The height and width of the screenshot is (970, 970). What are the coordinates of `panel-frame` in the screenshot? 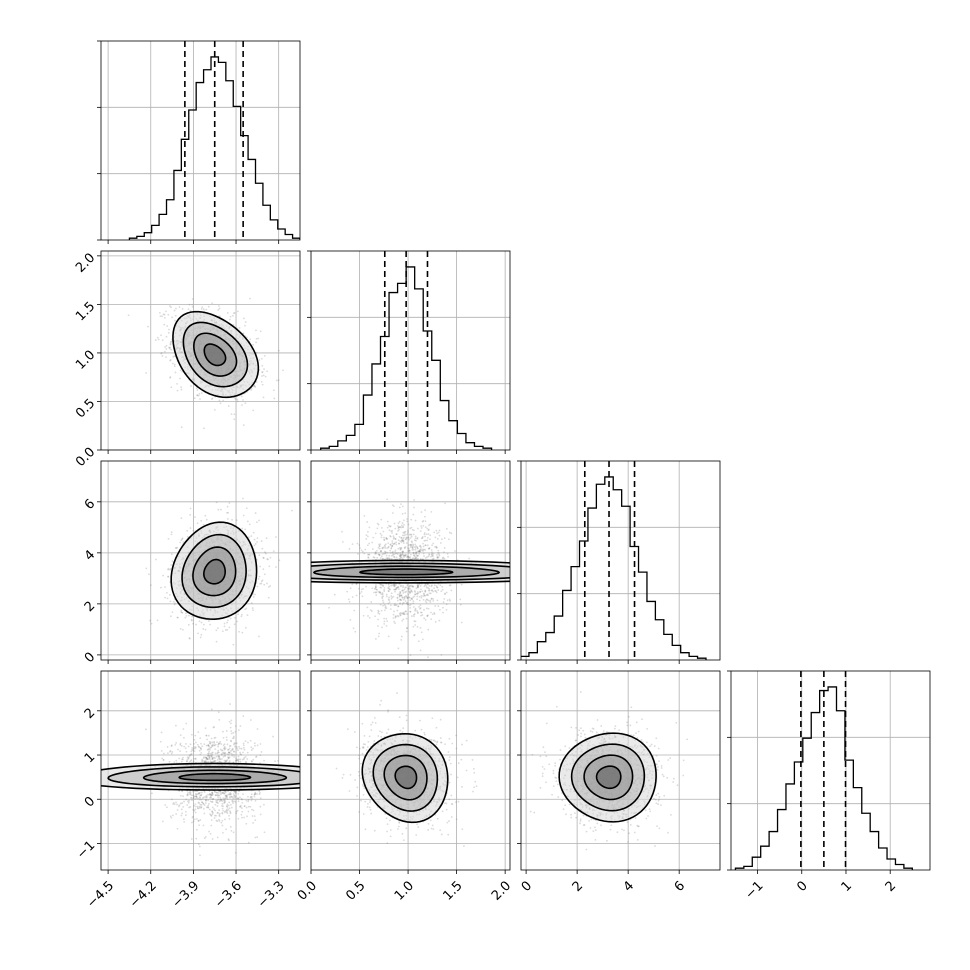 It's located at (410, 350).